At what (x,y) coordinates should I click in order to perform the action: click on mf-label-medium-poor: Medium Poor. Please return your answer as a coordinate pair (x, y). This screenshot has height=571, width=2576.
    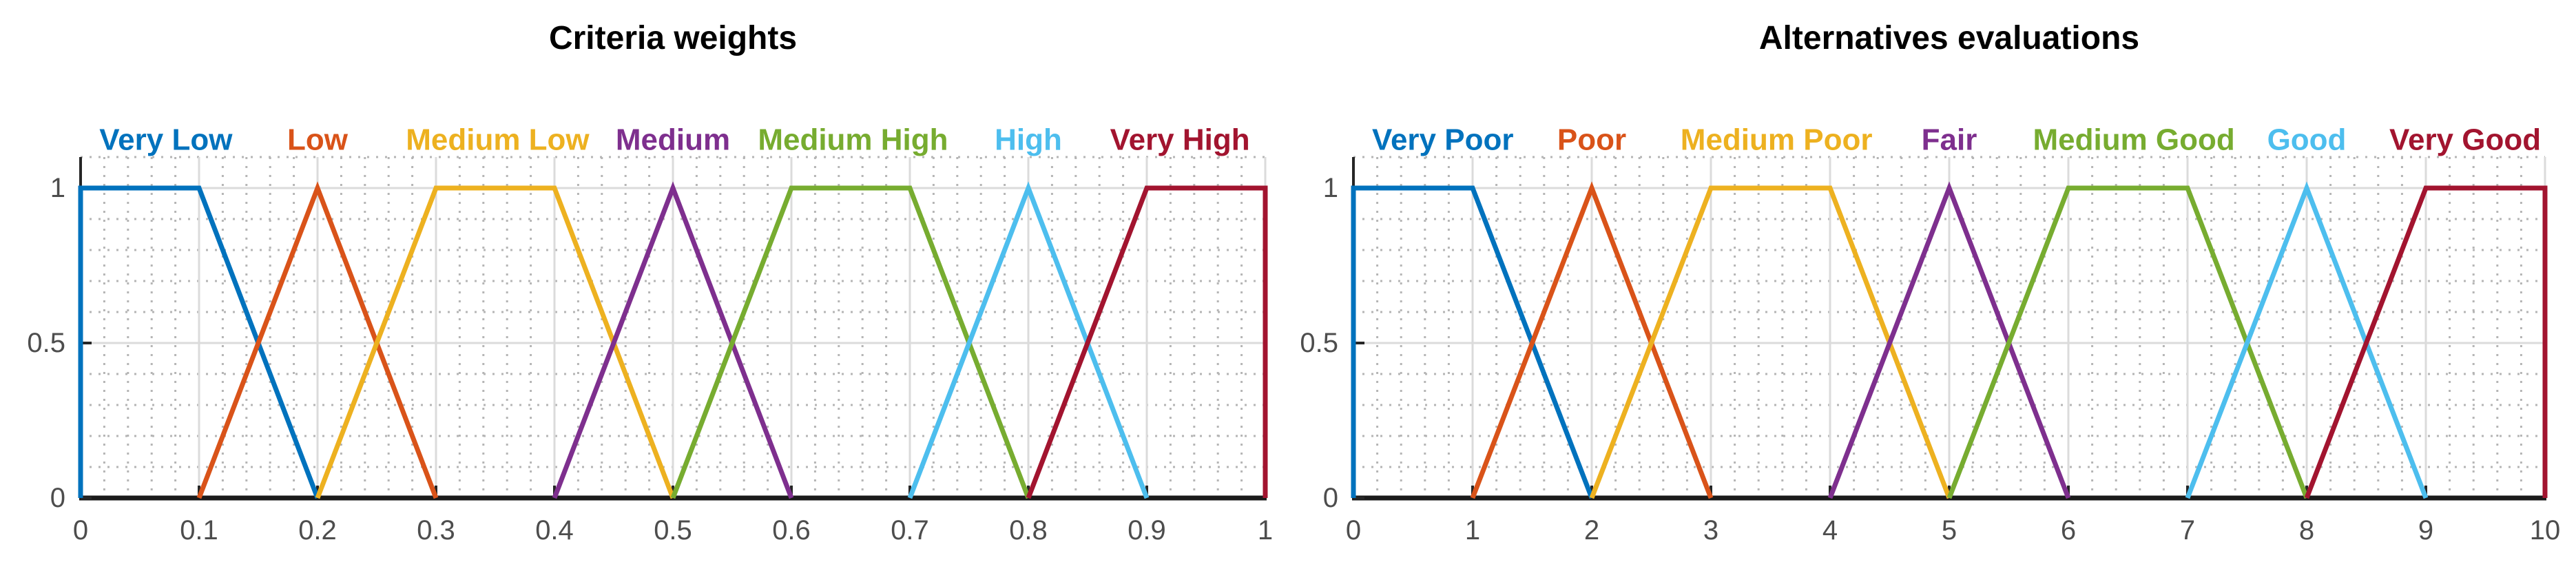
    Looking at the image, I should click on (1777, 140).